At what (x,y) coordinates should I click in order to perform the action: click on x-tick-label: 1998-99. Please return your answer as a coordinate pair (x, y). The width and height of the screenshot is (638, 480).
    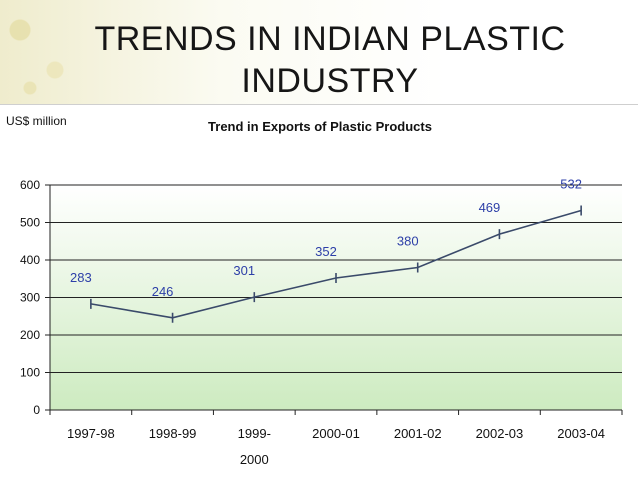
    Looking at the image, I should click on (173, 433).